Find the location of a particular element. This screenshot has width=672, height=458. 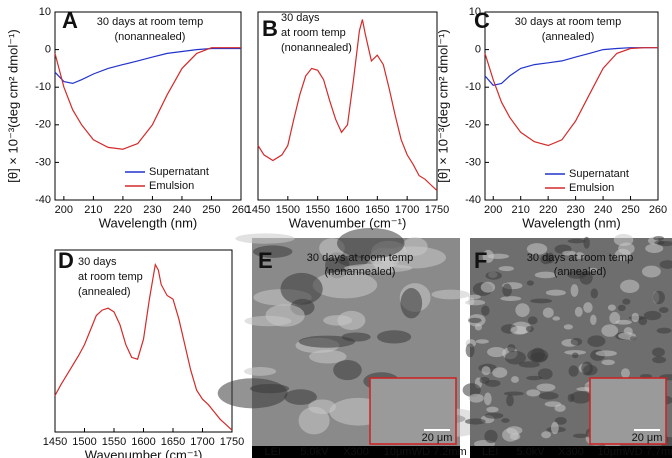

x-tick-label: 1700 is located at coordinates (407, 210).